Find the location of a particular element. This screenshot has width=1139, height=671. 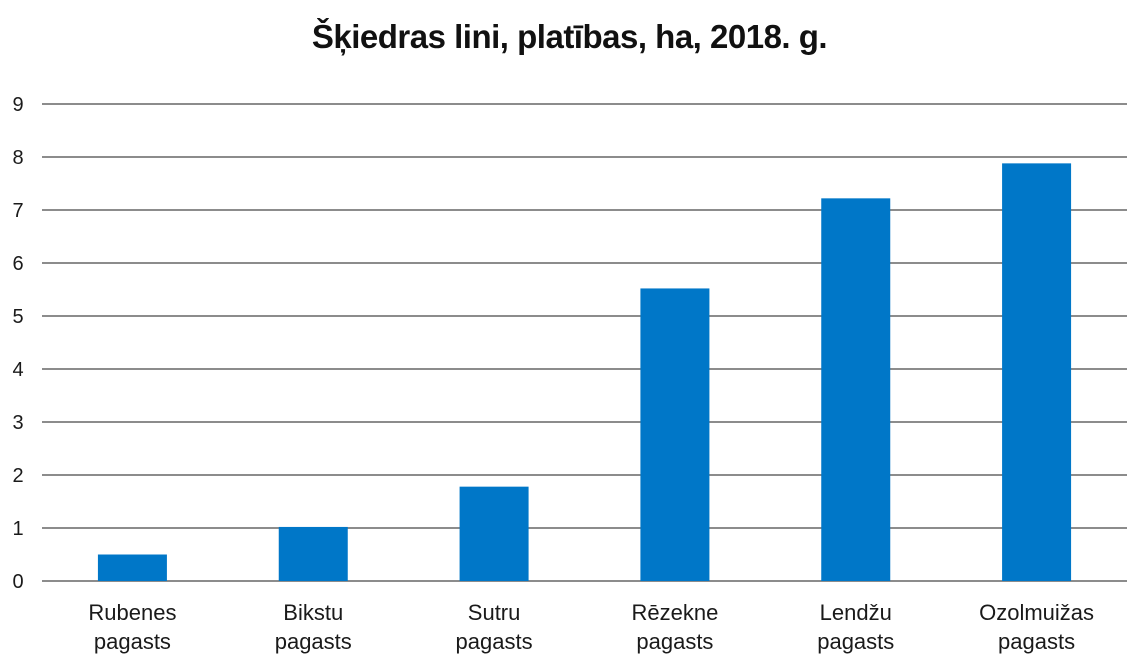

y-tick-label: 7 is located at coordinates (17, 211).